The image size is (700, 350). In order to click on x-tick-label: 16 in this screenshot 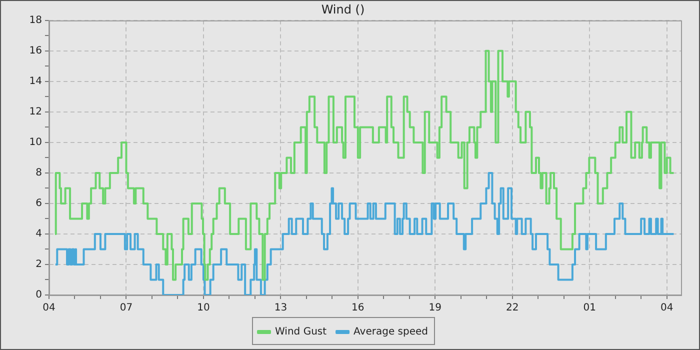, I will do `click(358, 308)`.